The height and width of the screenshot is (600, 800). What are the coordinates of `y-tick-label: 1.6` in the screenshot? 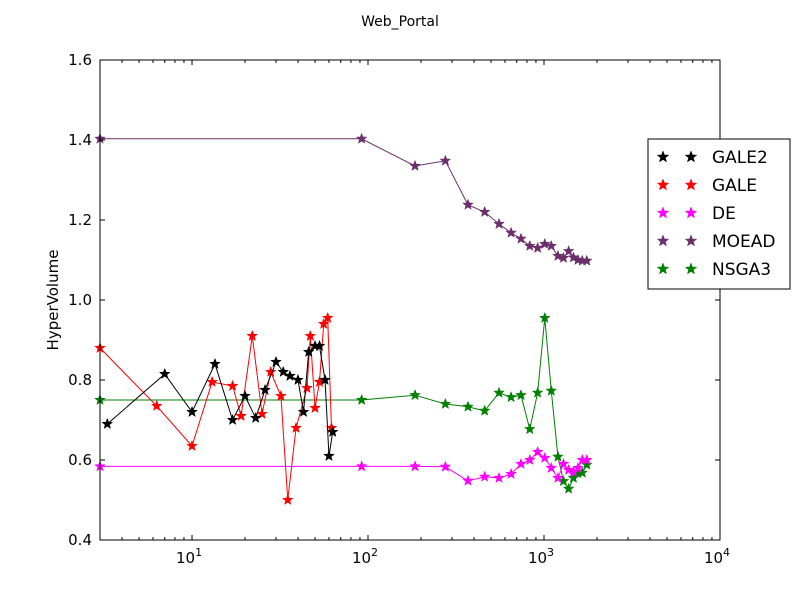 It's located at (80, 60).